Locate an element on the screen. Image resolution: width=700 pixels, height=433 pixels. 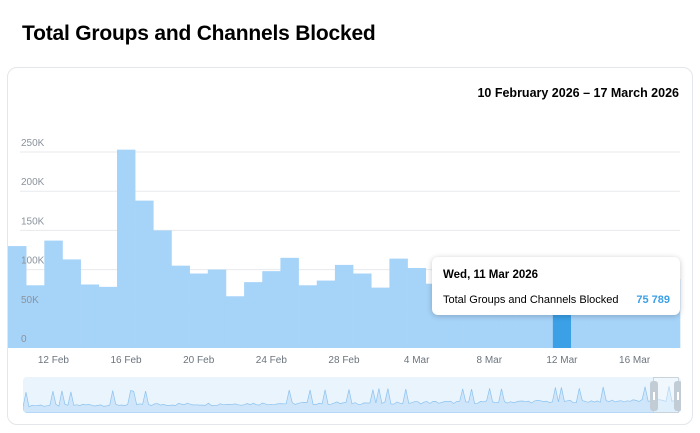
tooltip-value: 75 789 is located at coordinates (653, 300).